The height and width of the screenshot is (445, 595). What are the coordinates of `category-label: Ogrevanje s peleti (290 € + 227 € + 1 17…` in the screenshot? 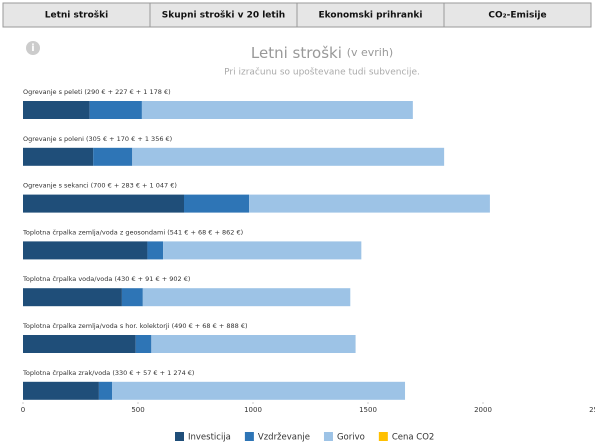 It's located at (97, 92).